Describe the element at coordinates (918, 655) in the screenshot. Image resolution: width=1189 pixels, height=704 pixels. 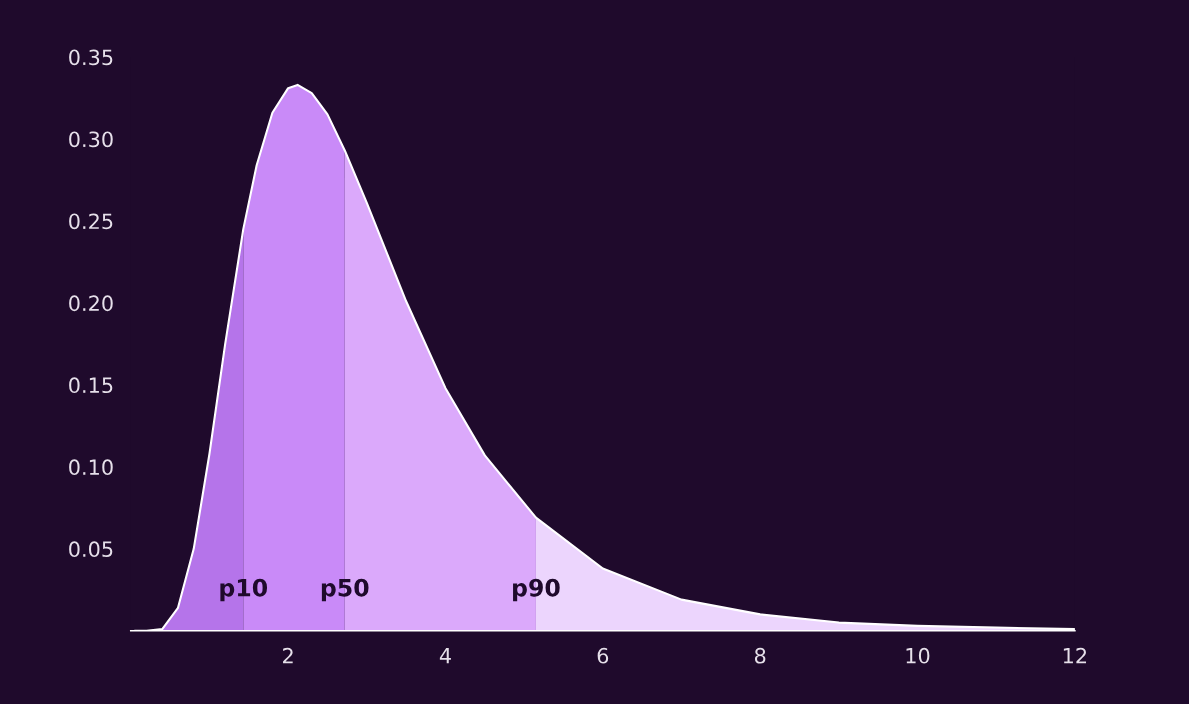
I see `x-tick-label: 10` at that location.